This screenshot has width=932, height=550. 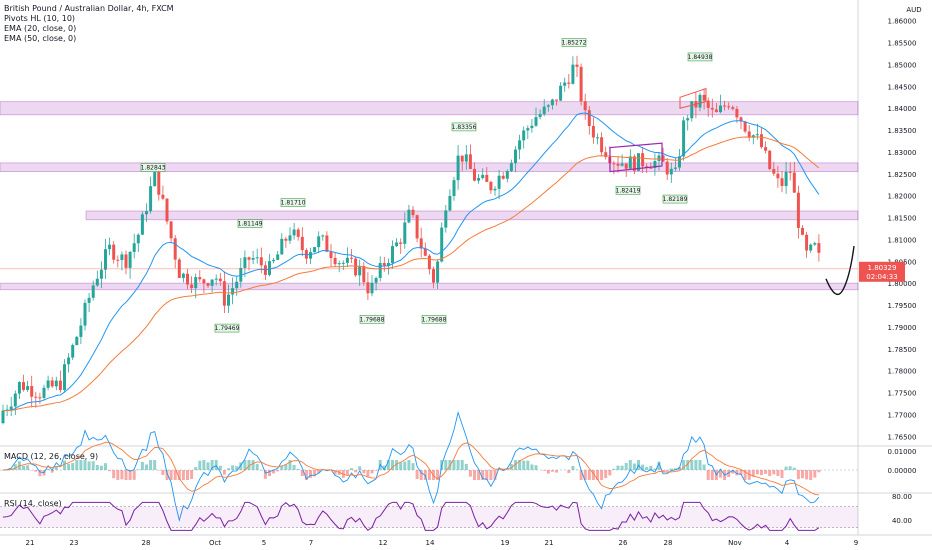 What do you see at coordinates (856, 543) in the screenshot?
I see `time-tick-label: 9` at bounding box center [856, 543].